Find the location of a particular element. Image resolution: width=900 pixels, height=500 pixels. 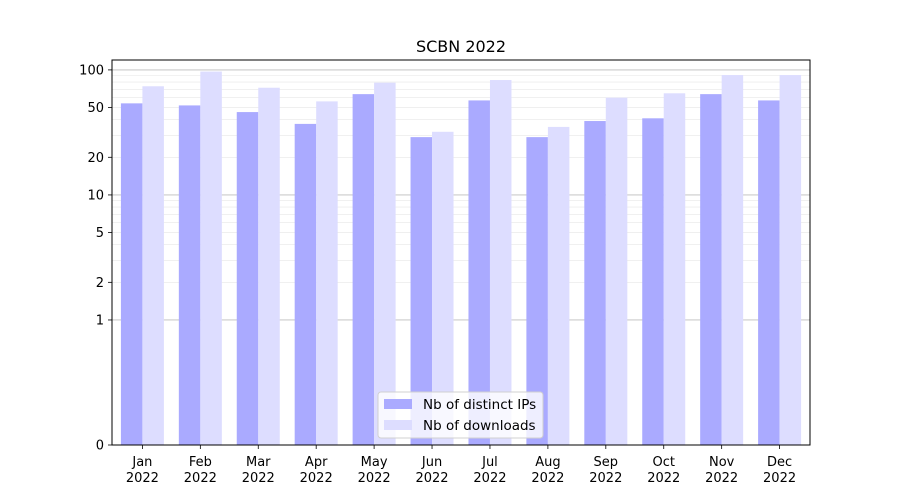

x-tick-label-month: Oct is located at coordinates (663, 462).